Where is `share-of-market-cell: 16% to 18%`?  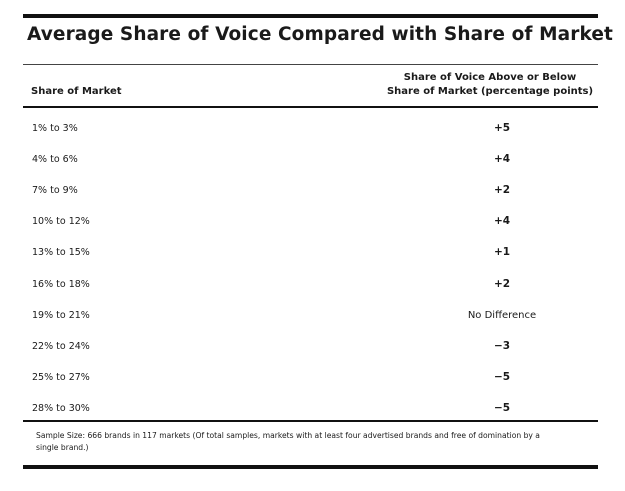 share-of-market-cell: 16% to 18% is located at coordinates (61, 284).